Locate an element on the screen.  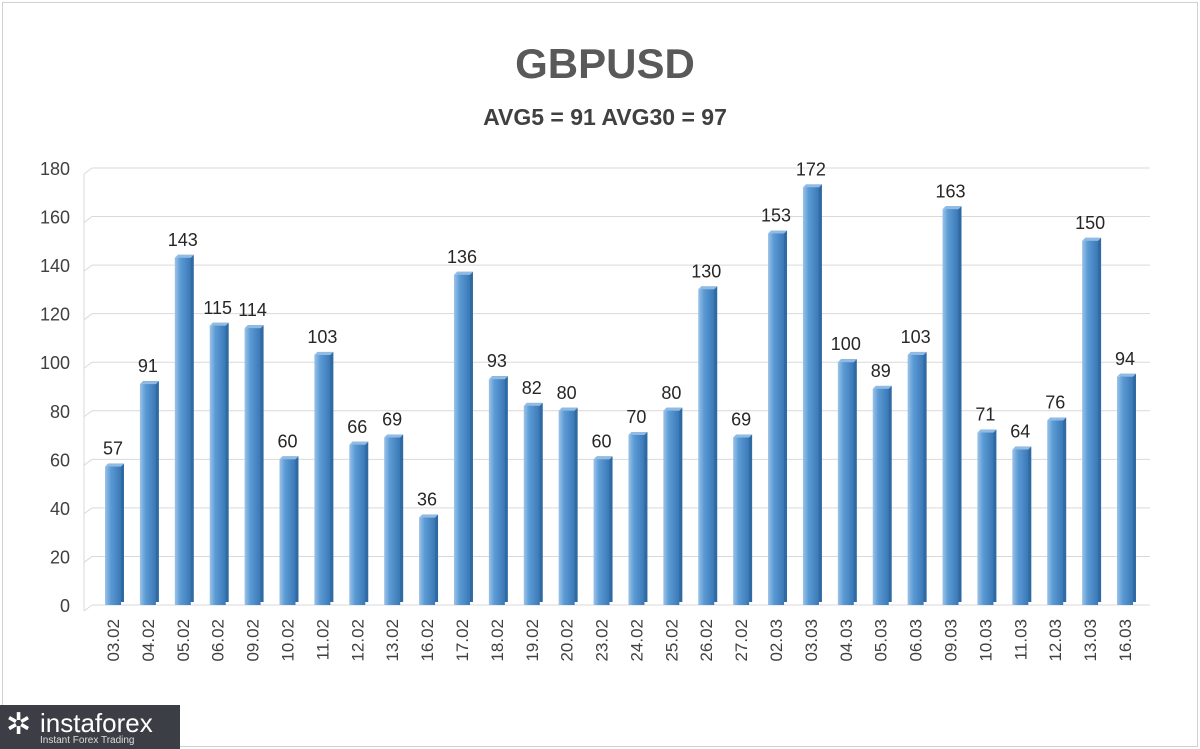
x-tick-label: 20.02 is located at coordinates (567, 640).